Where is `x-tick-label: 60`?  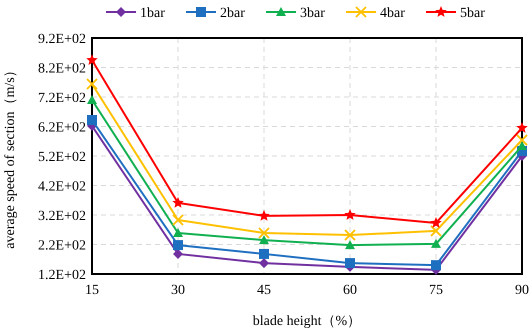
x-tick-label: 60 is located at coordinates (350, 290).